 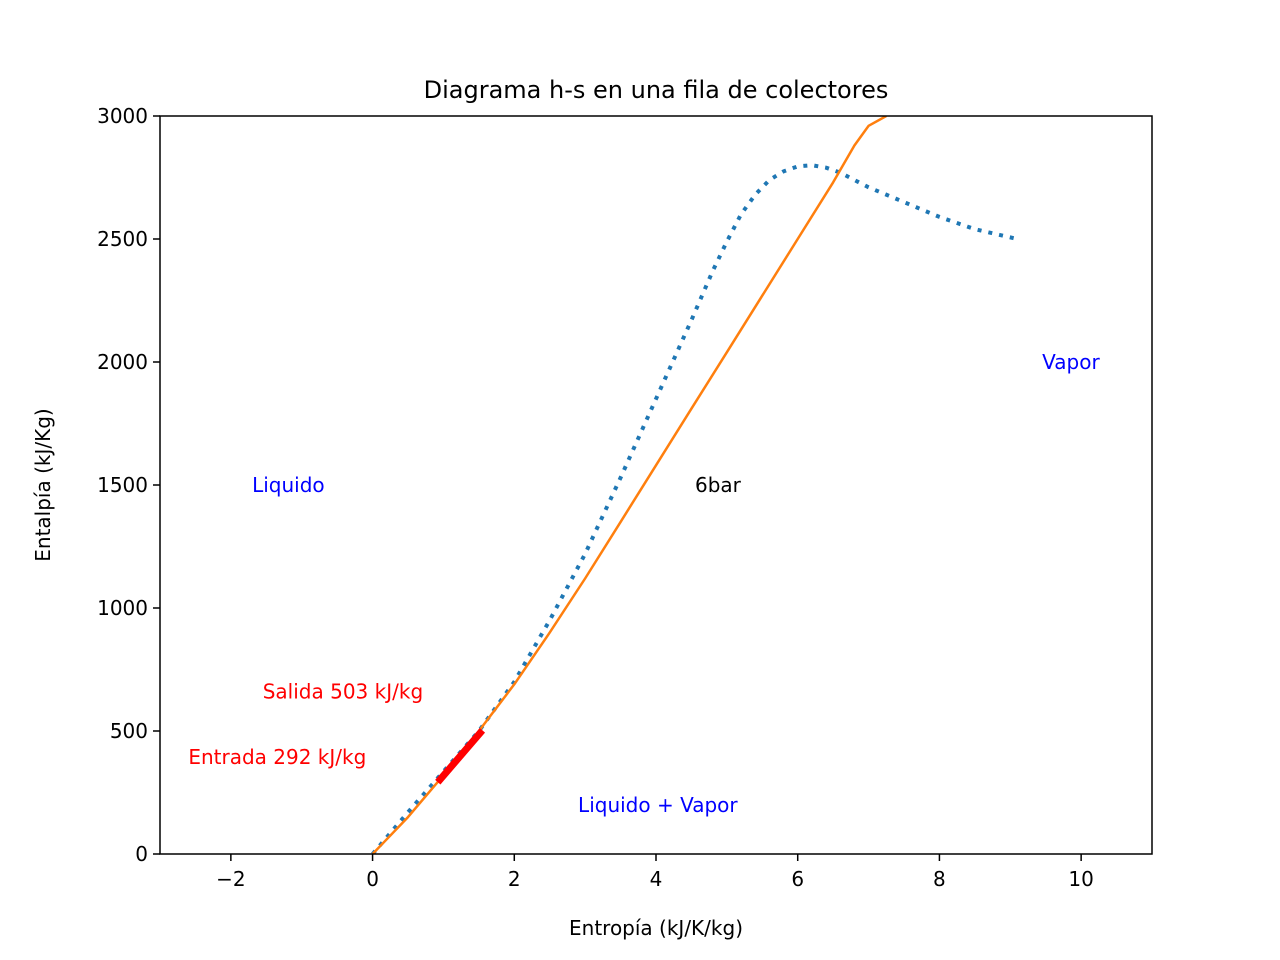 I want to click on y-tick-label: 1500, so click(x=122, y=485).